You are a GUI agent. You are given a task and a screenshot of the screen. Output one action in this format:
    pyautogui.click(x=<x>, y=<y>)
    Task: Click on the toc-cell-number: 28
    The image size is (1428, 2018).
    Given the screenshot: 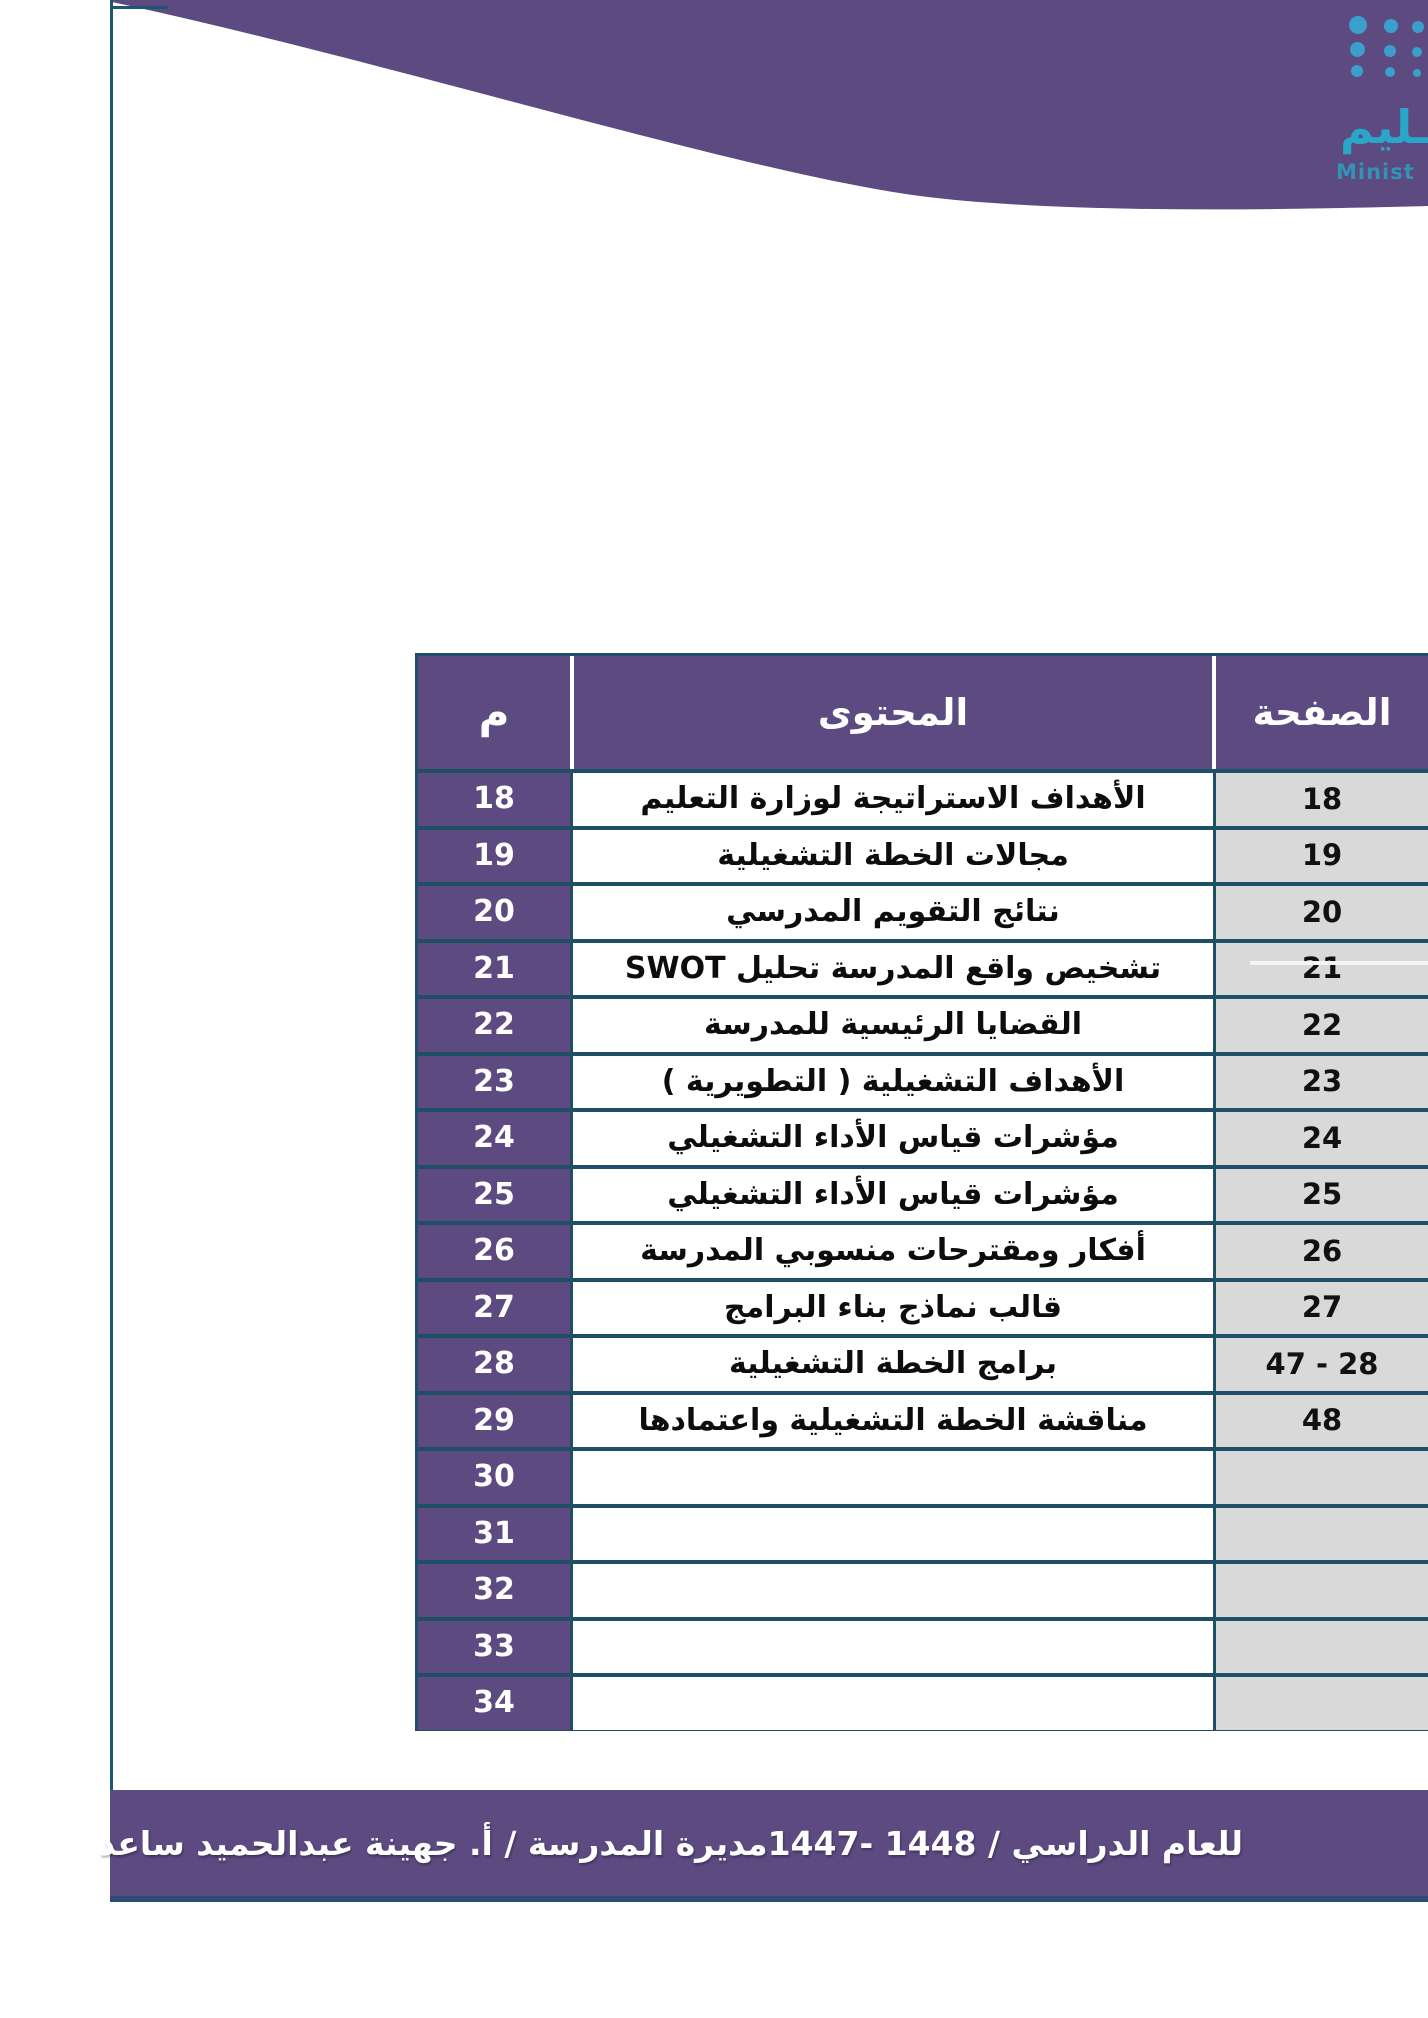 What is the action you would take?
    pyautogui.click(x=494, y=1364)
    